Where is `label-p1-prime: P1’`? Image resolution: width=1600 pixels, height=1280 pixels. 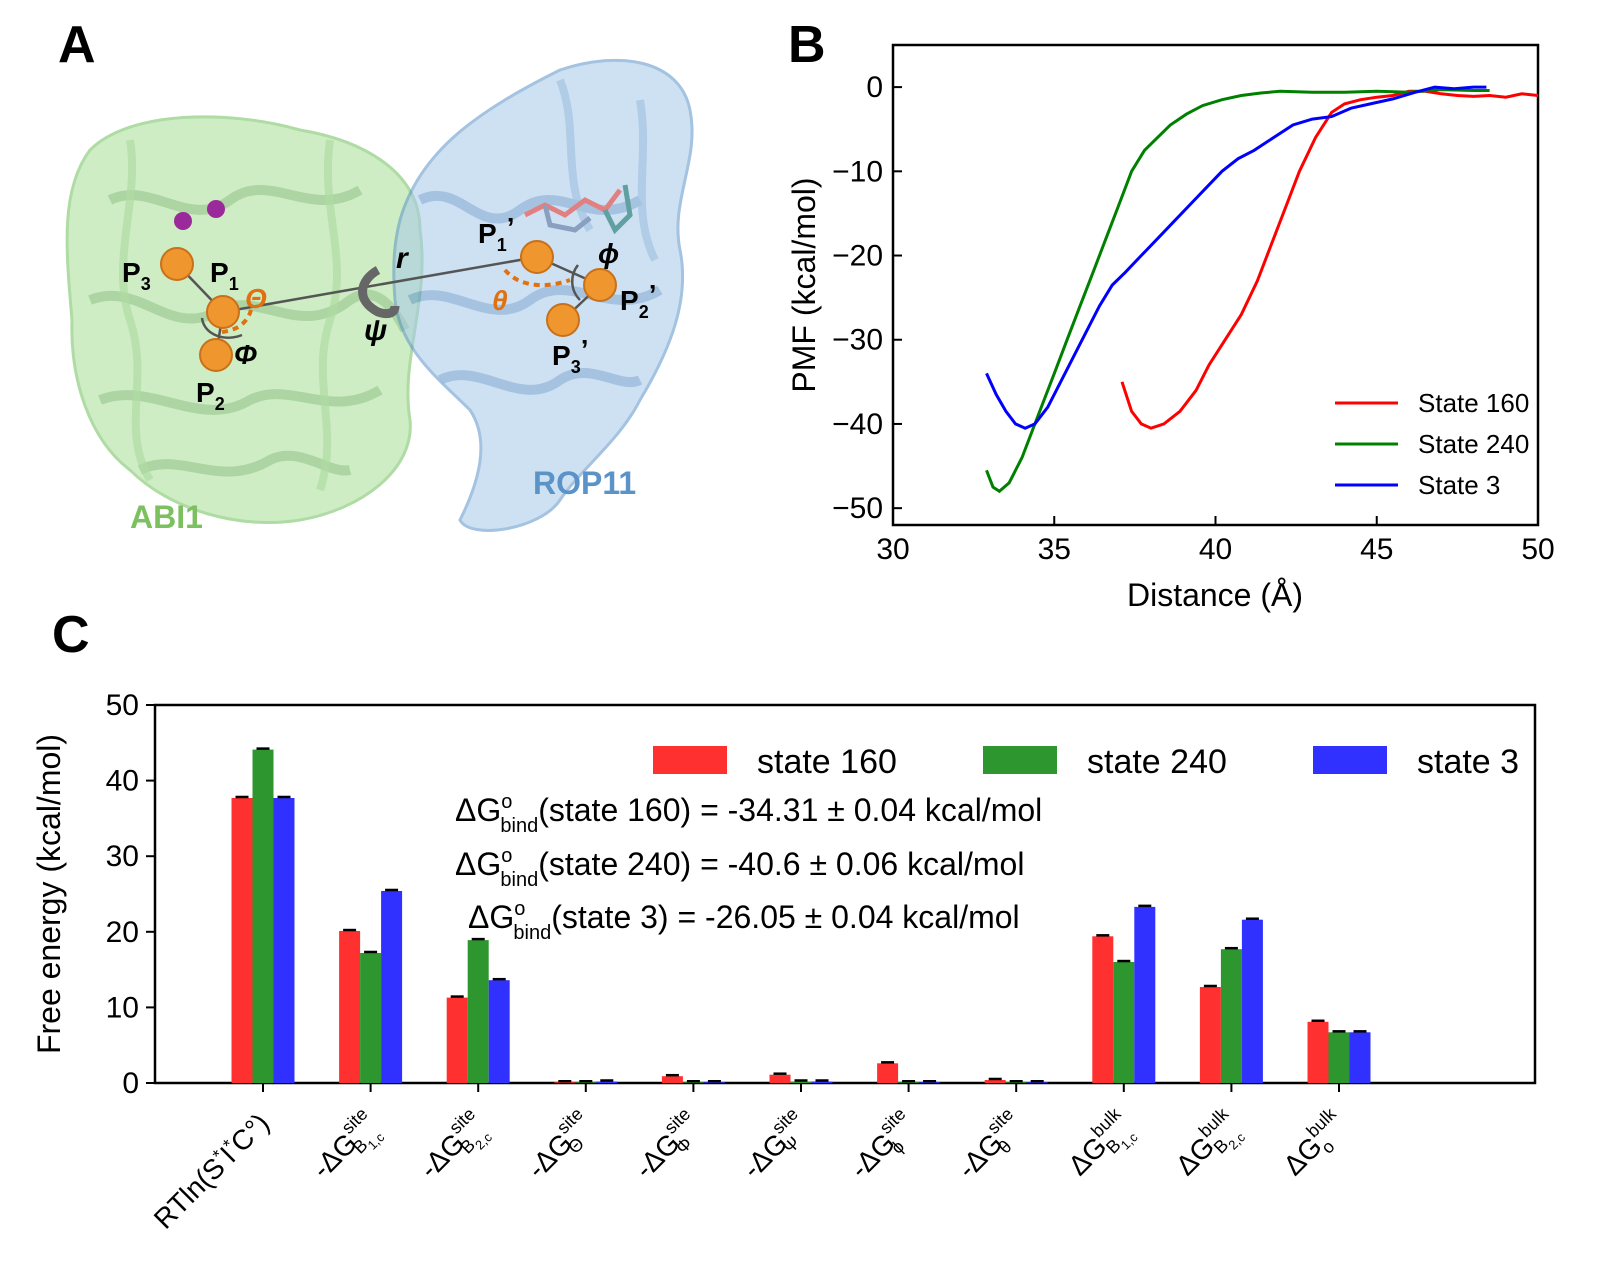 label-p1-prime: P1’ is located at coordinates (496, 233).